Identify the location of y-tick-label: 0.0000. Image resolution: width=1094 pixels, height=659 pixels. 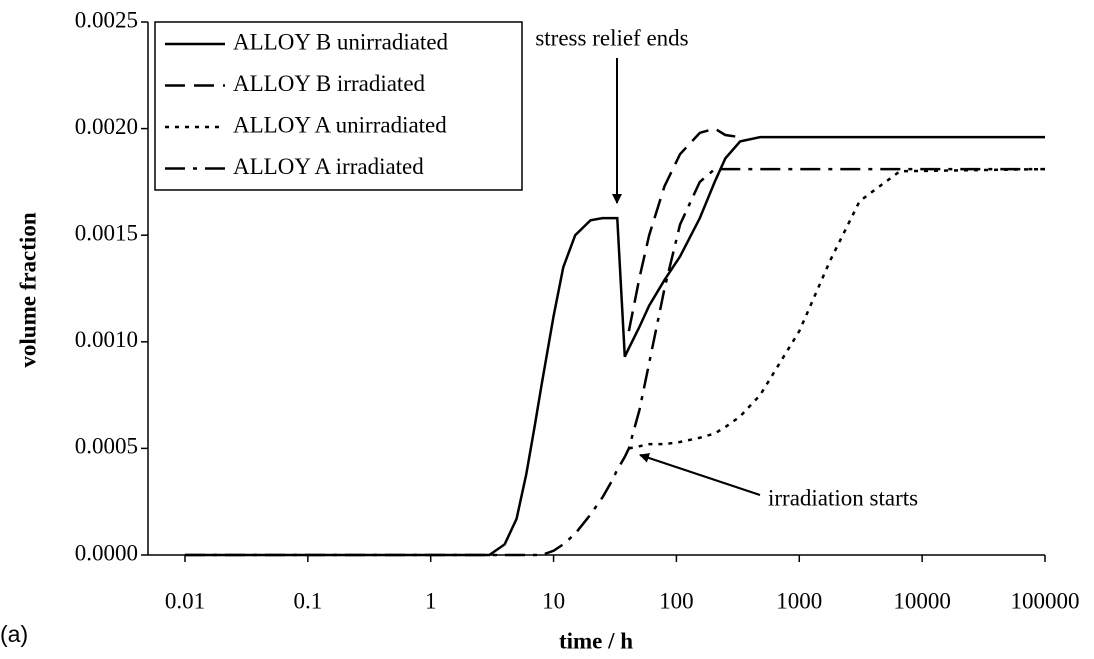
(106, 552).